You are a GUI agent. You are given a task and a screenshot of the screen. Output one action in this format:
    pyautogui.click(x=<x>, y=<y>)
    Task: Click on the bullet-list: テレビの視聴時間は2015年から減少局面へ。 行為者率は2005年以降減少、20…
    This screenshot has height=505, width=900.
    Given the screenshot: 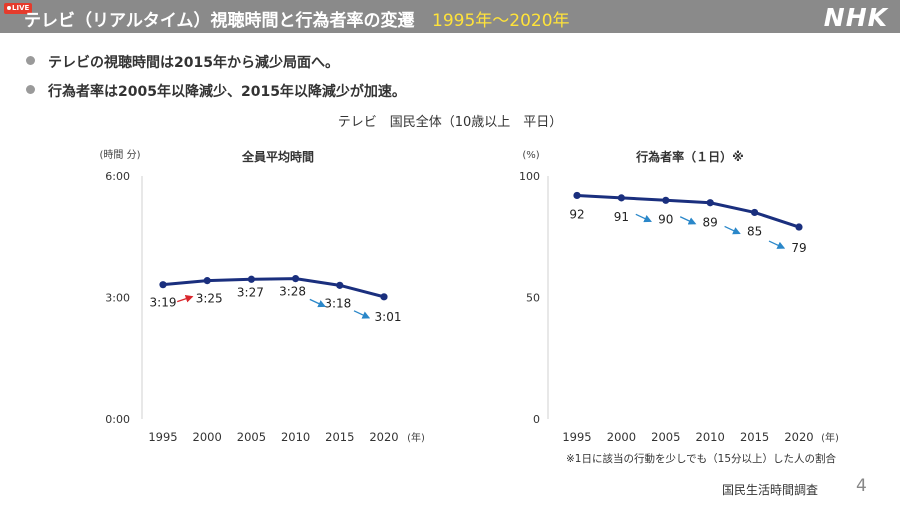 What is the action you would take?
    pyautogui.click(x=216, y=81)
    